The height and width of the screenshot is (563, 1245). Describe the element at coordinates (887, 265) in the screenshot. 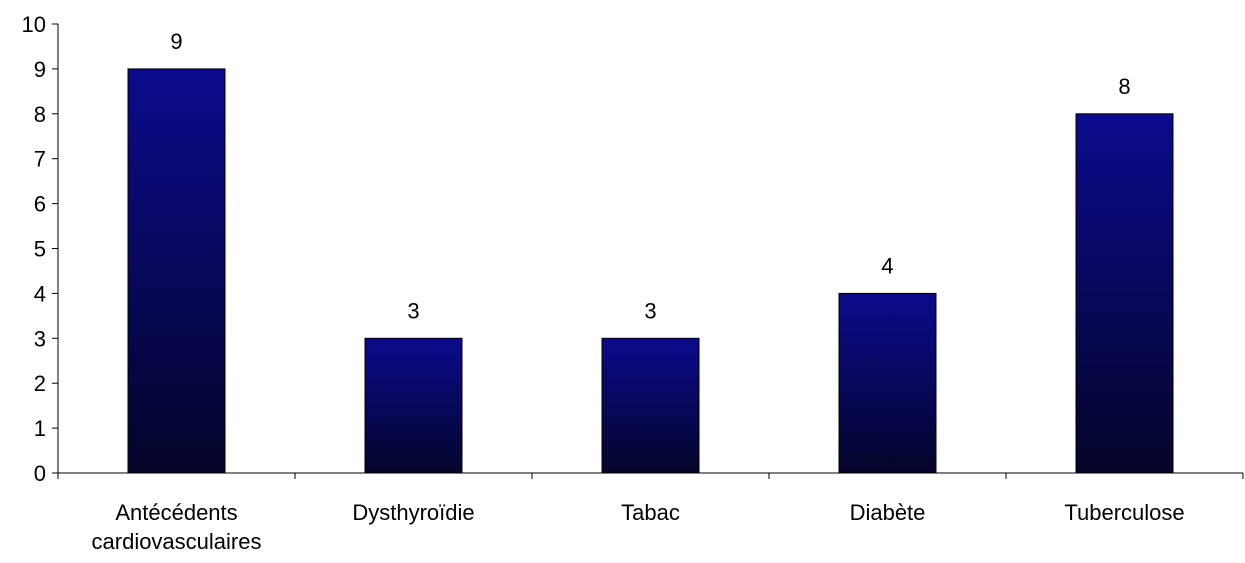

I see `data-label: 4` at that location.